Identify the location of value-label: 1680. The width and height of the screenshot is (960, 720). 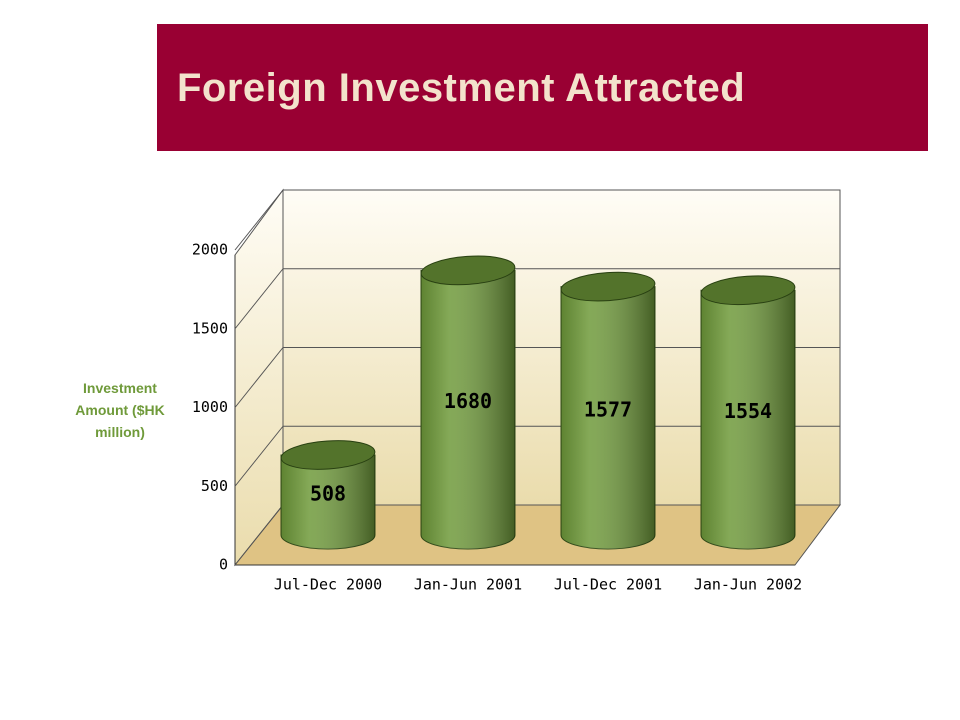
(468, 401).